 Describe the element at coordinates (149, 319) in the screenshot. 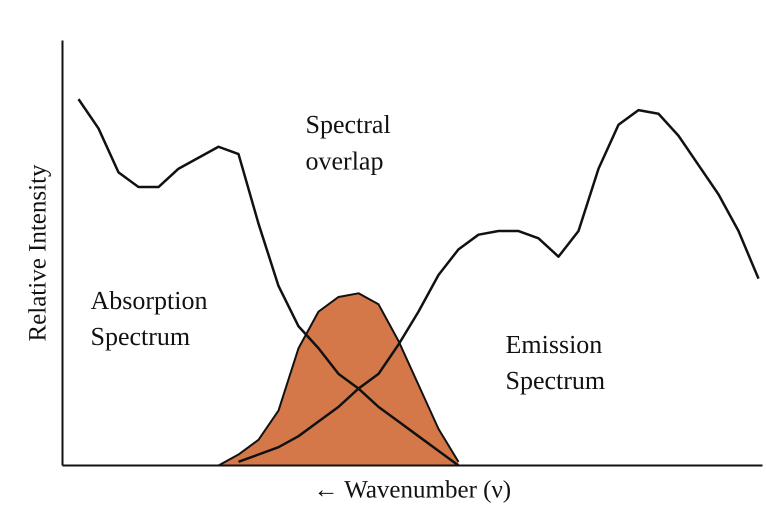

I see `annotation: Absorption Spectrum` at that location.